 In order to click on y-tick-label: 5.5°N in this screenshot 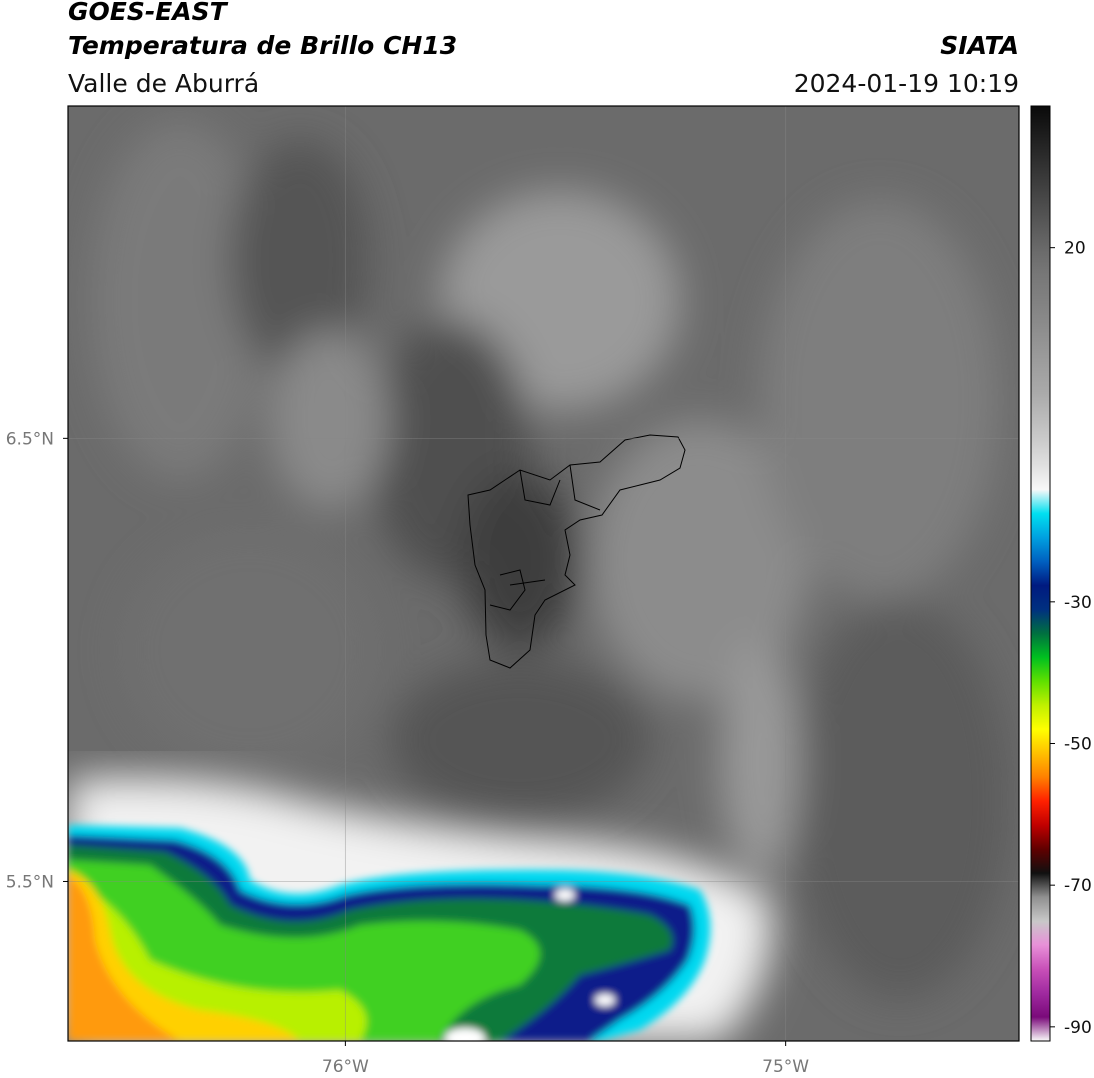, I will do `click(30, 882)`.